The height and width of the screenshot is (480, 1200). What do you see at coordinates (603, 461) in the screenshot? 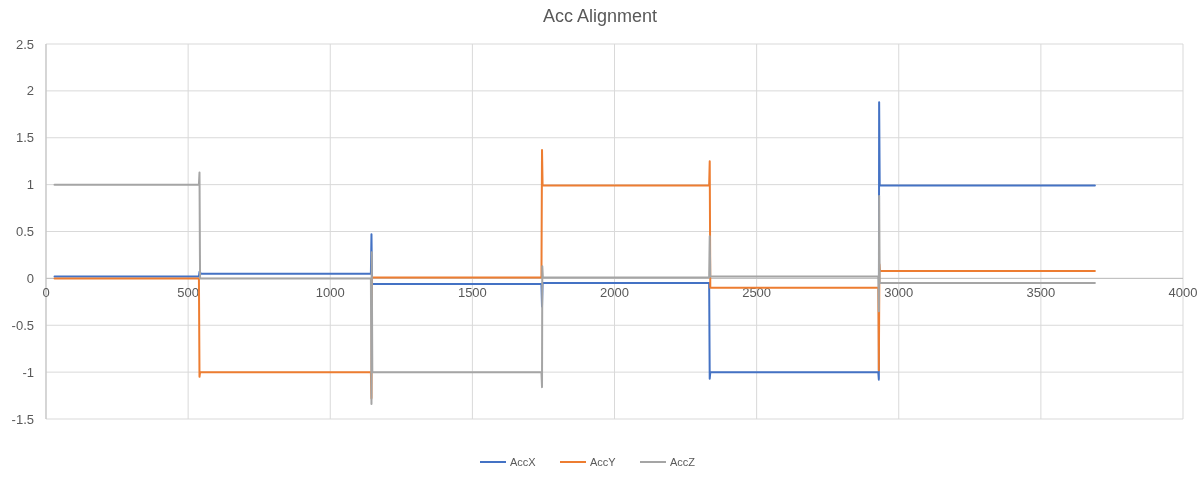
I see `legend-label: AccY` at bounding box center [603, 461].